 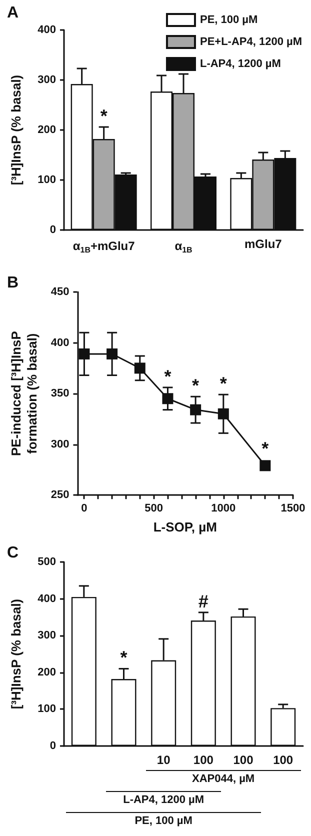 What do you see at coordinates (229, 20) in the screenshot?
I see `legend-label: PE, 100 µM` at bounding box center [229, 20].